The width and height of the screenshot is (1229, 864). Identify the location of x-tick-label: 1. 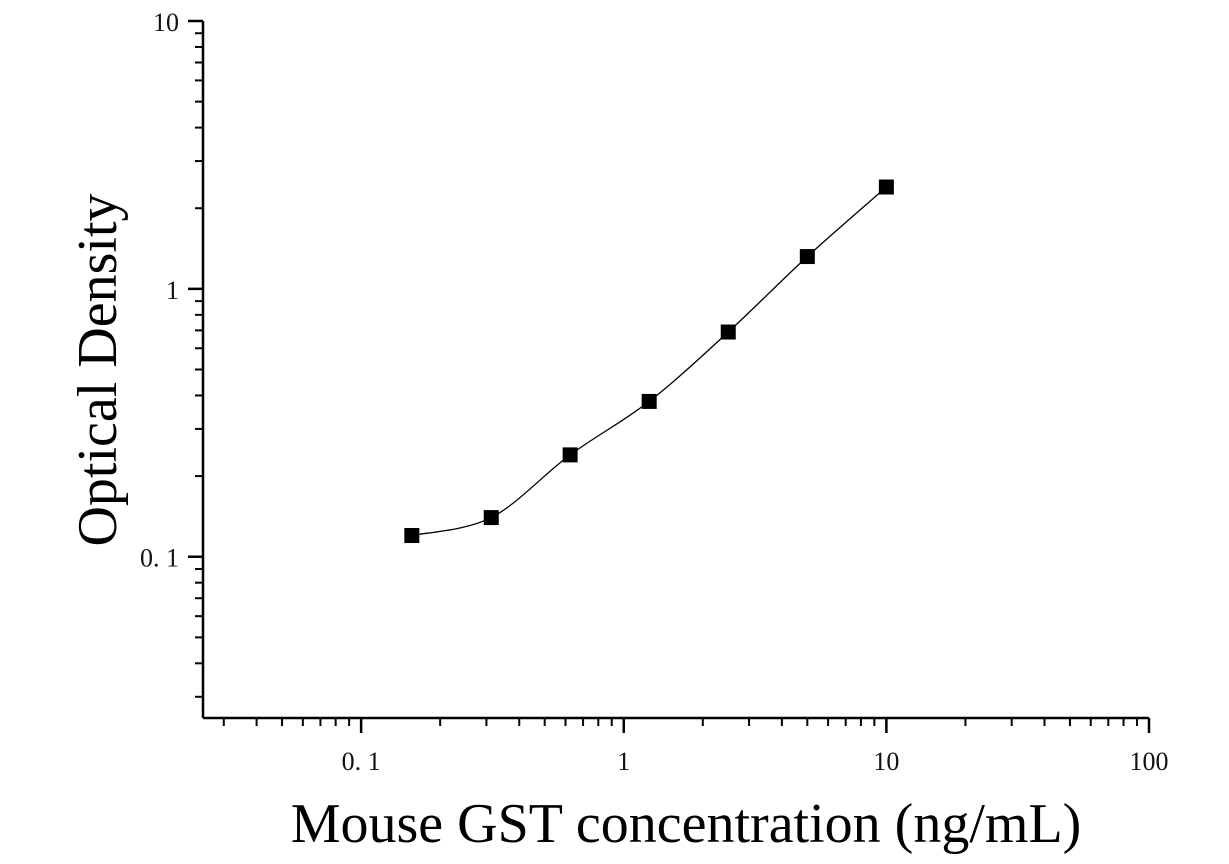
(623, 761).